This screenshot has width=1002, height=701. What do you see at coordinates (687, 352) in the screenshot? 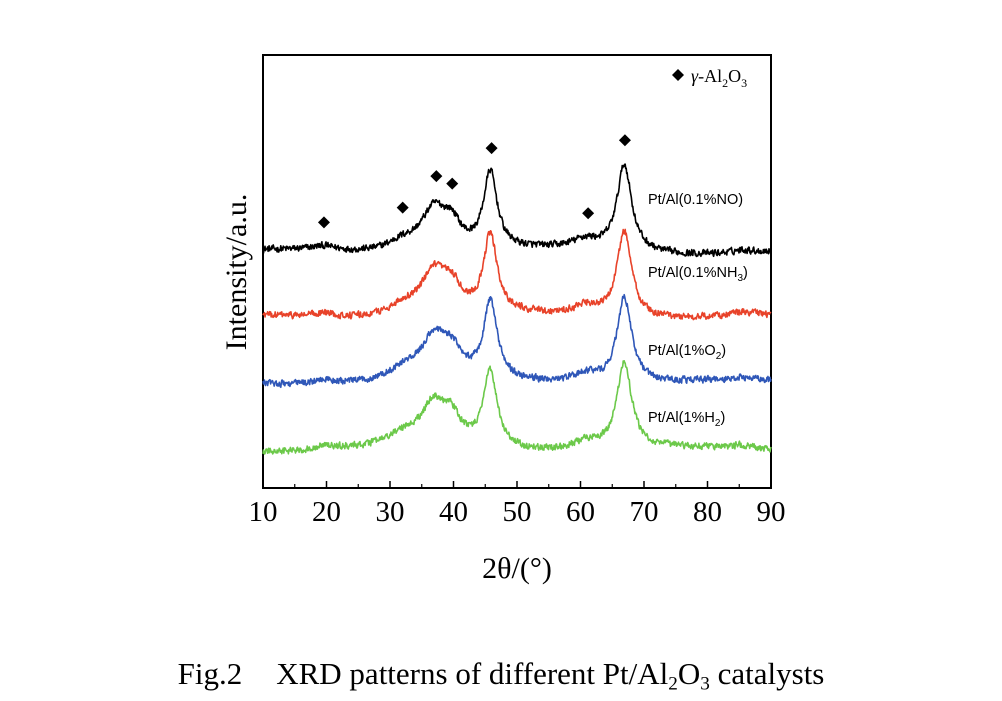
I see `series-label-2: Pt/Al(1%O2)` at bounding box center [687, 352].